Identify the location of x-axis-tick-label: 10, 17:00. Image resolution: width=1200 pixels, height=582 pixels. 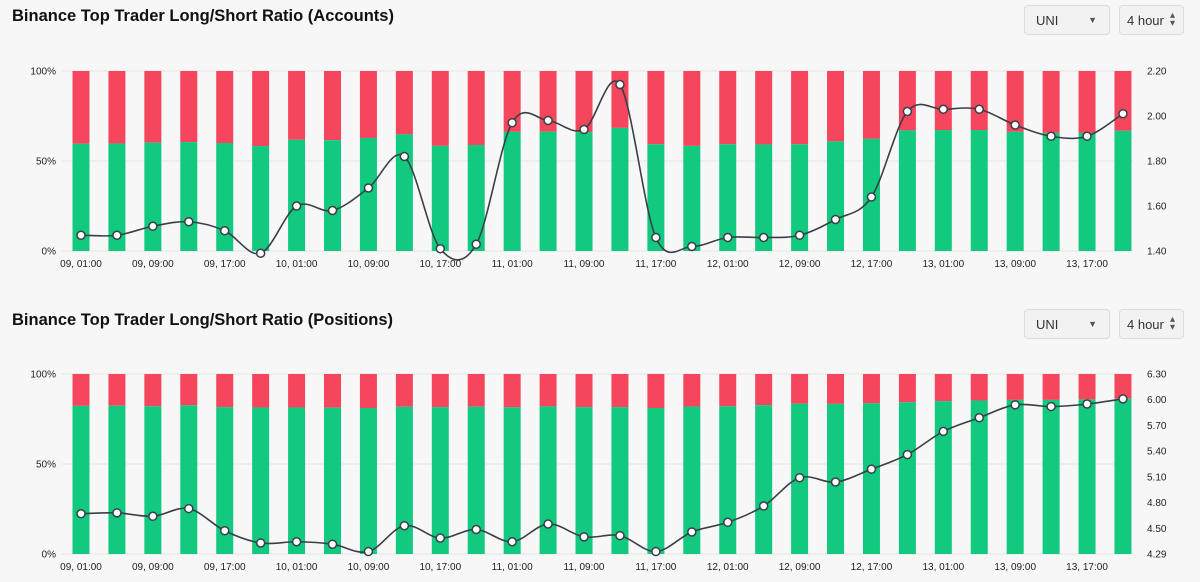
(440, 567).